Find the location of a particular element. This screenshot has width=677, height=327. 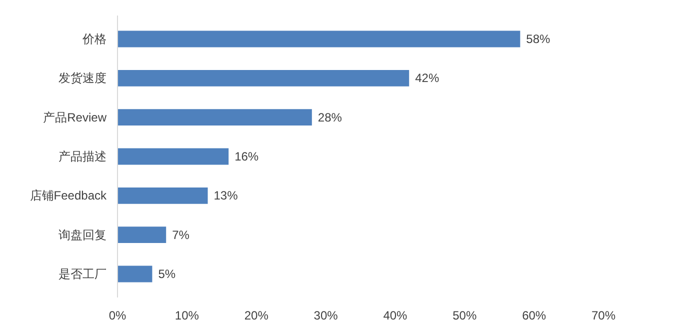

x-tick-label: 50% is located at coordinates (464, 315).